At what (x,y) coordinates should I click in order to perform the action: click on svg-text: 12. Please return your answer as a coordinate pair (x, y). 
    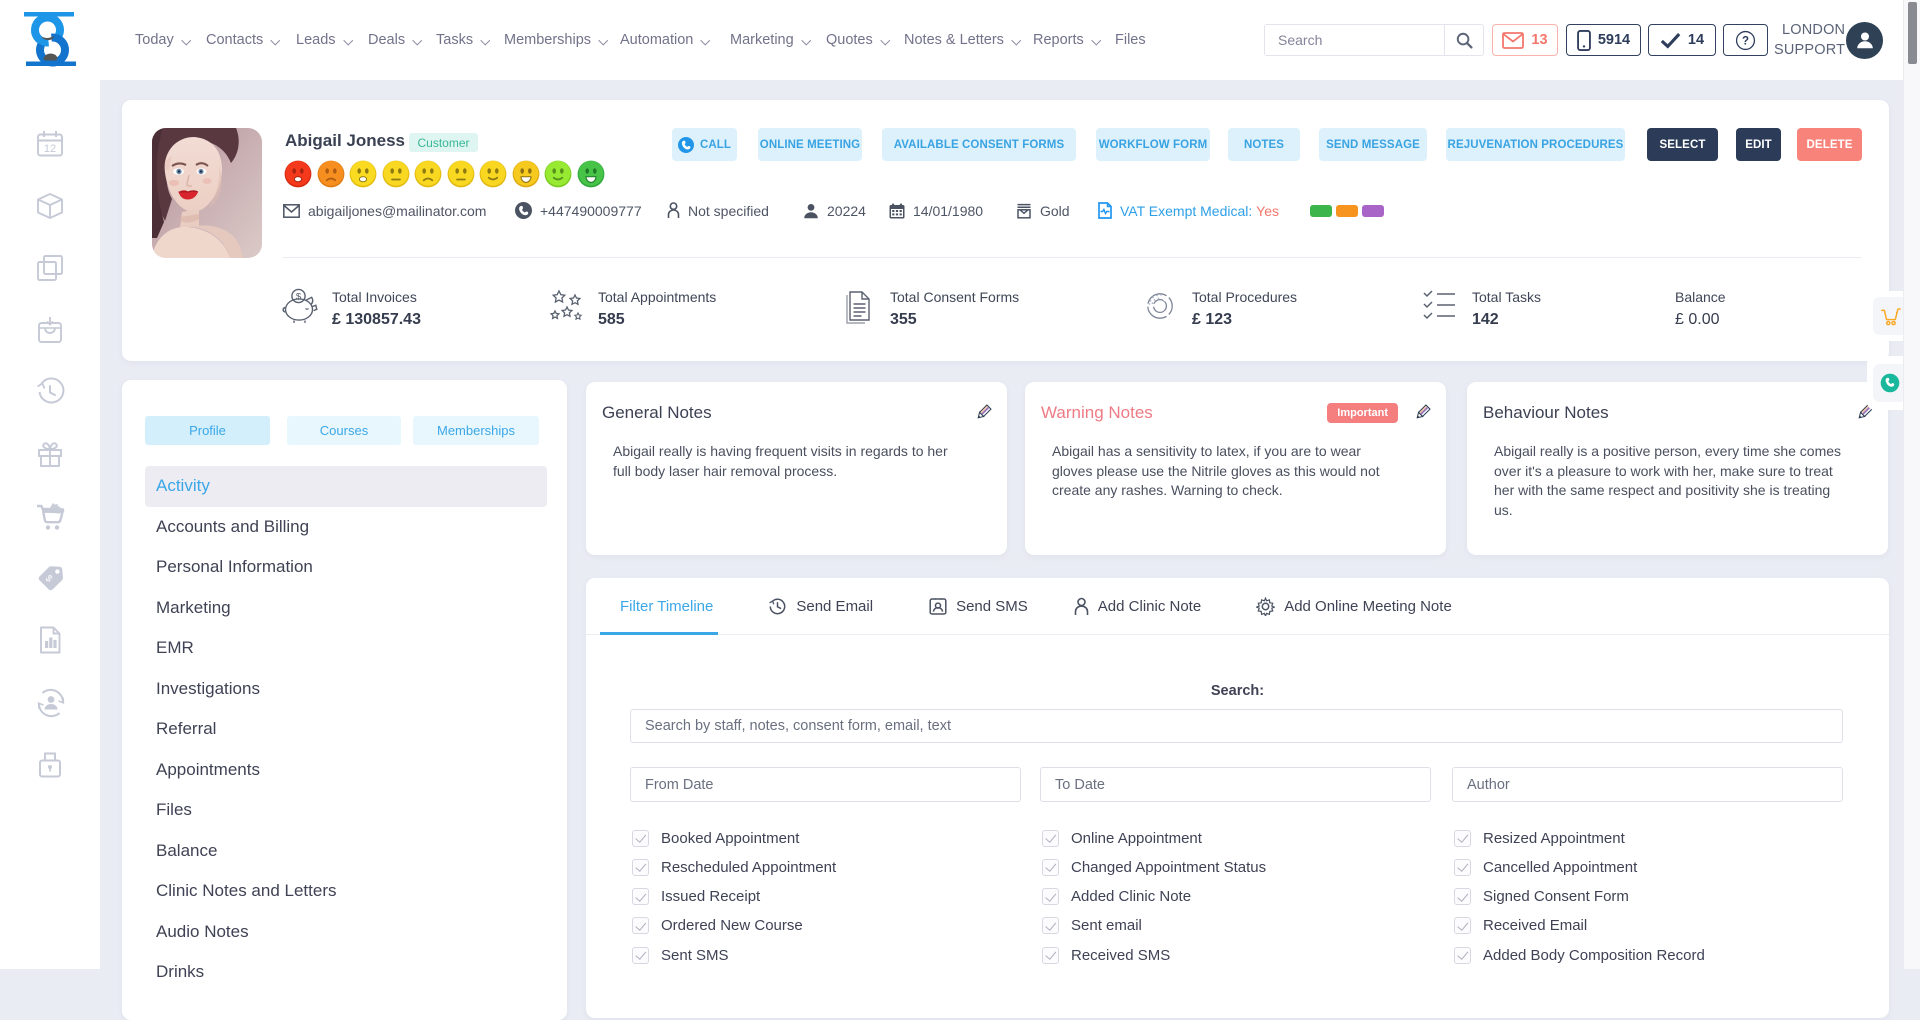
    Looking at the image, I should click on (50, 149).